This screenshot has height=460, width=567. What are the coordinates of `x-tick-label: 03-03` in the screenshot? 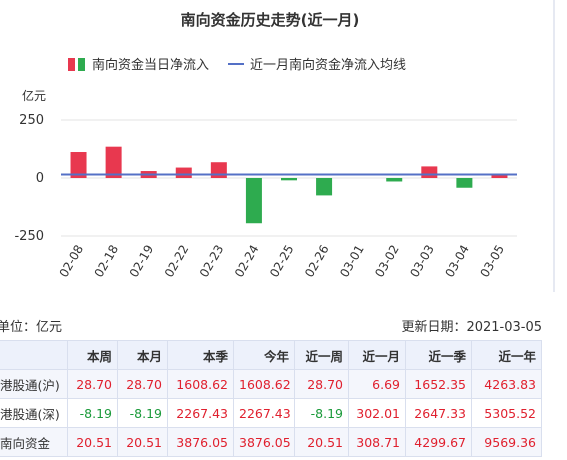 It's located at (422, 261).